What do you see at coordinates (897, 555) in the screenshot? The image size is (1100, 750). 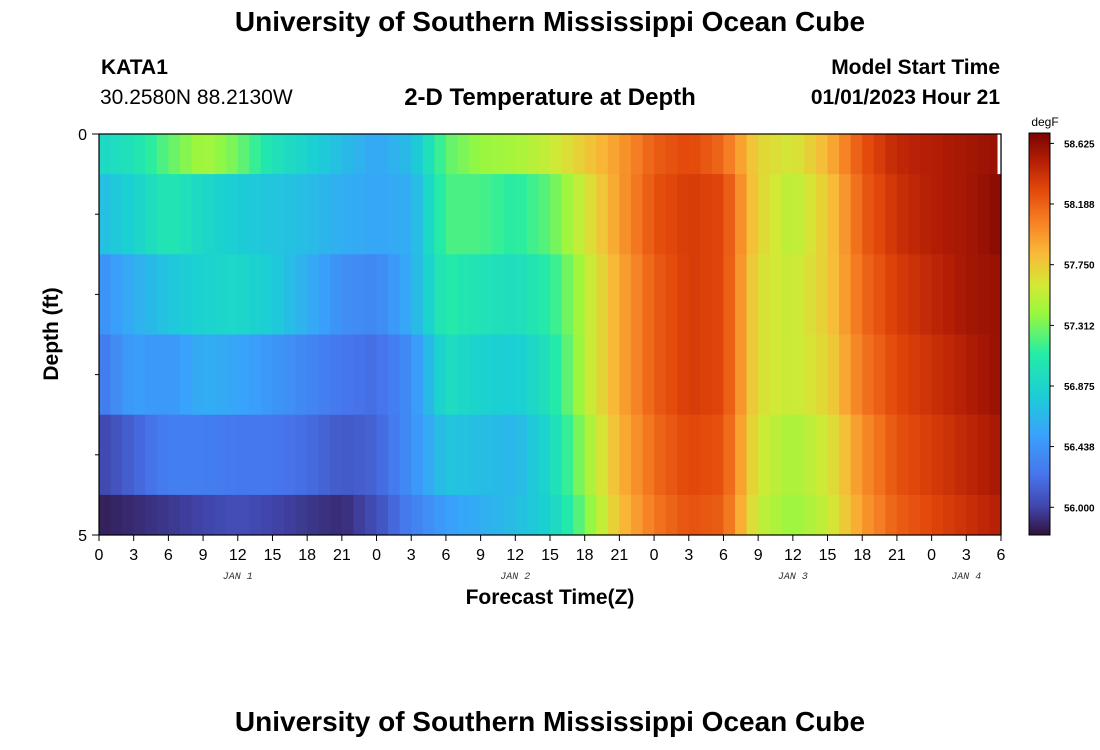 I see `x-tick-label: 21` at bounding box center [897, 555].